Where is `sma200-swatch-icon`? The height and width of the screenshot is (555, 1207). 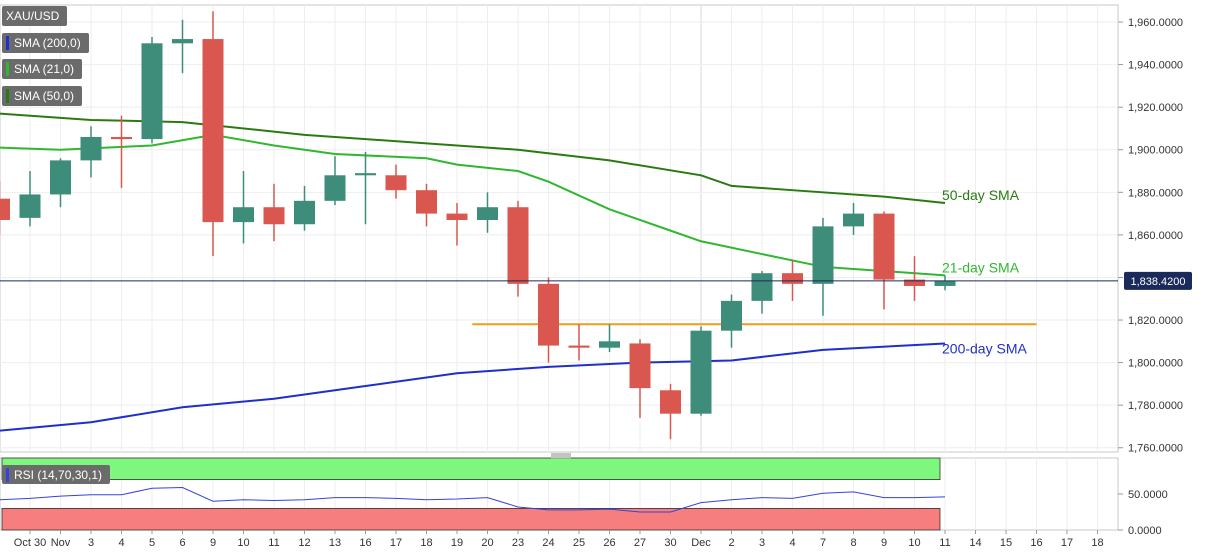 sma200-swatch-icon is located at coordinates (7, 43).